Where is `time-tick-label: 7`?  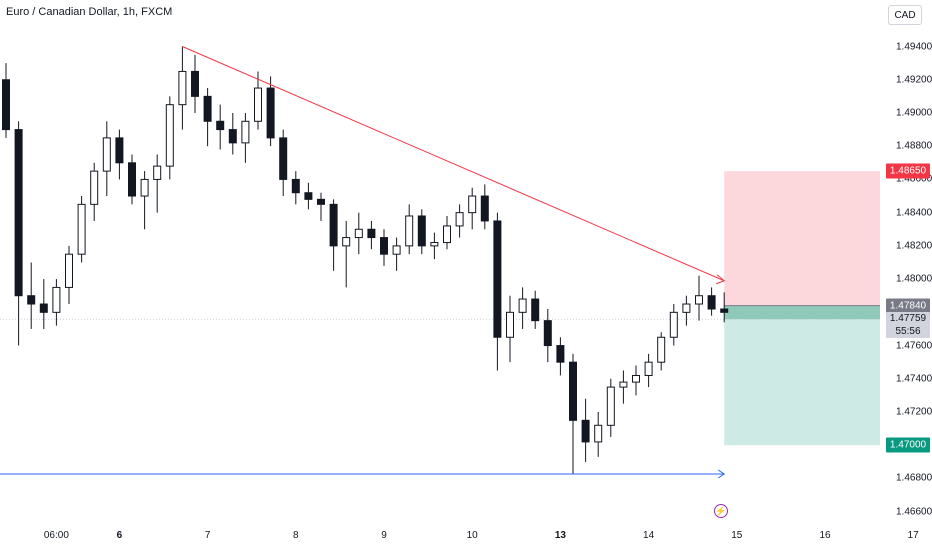 time-tick-label: 7 is located at coordinates (207, 535).